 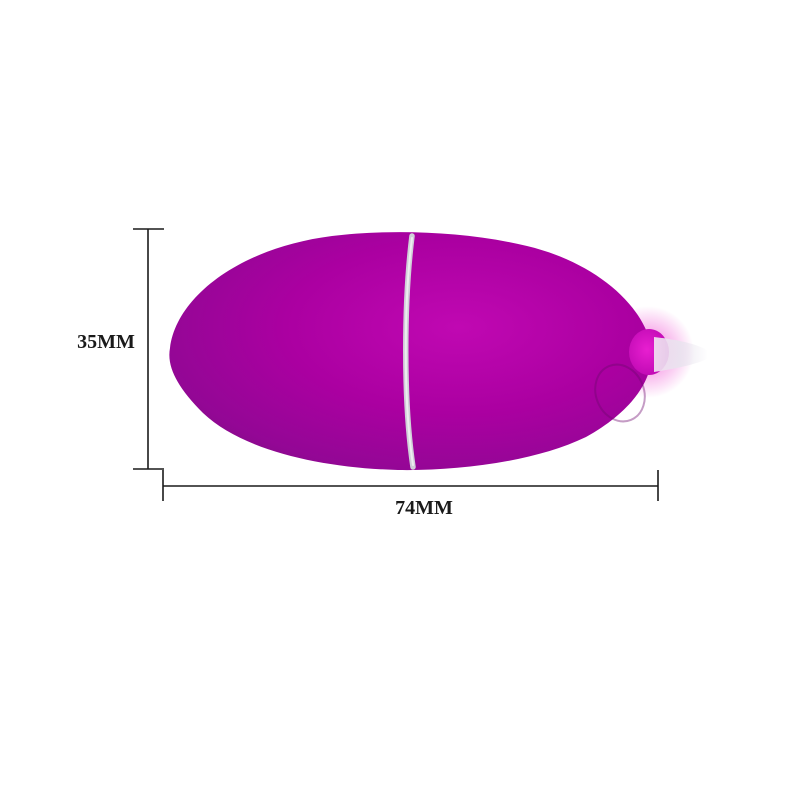 I want to click on retrieval-cord, so click(x=680, y=354).